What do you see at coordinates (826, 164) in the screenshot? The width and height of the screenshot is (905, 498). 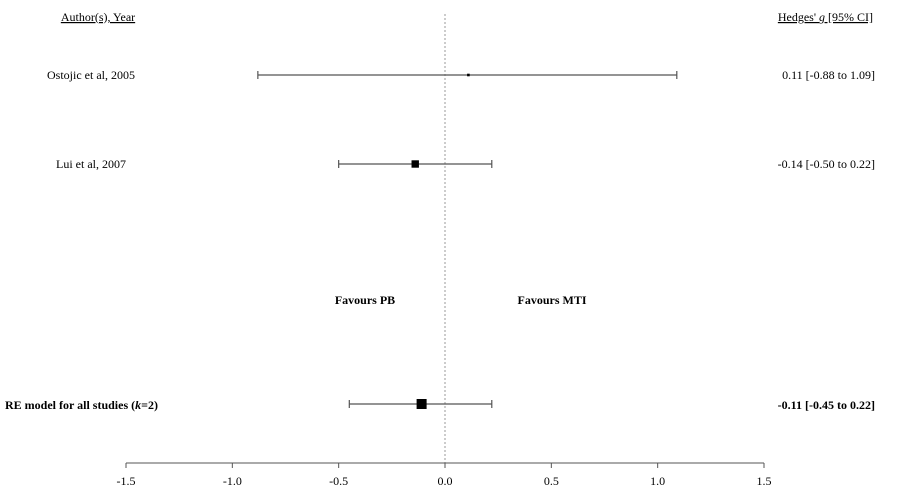 I see `study-ci-text: -0.14 [-0.50 to 0.22]` at bounding box center [826, 164].